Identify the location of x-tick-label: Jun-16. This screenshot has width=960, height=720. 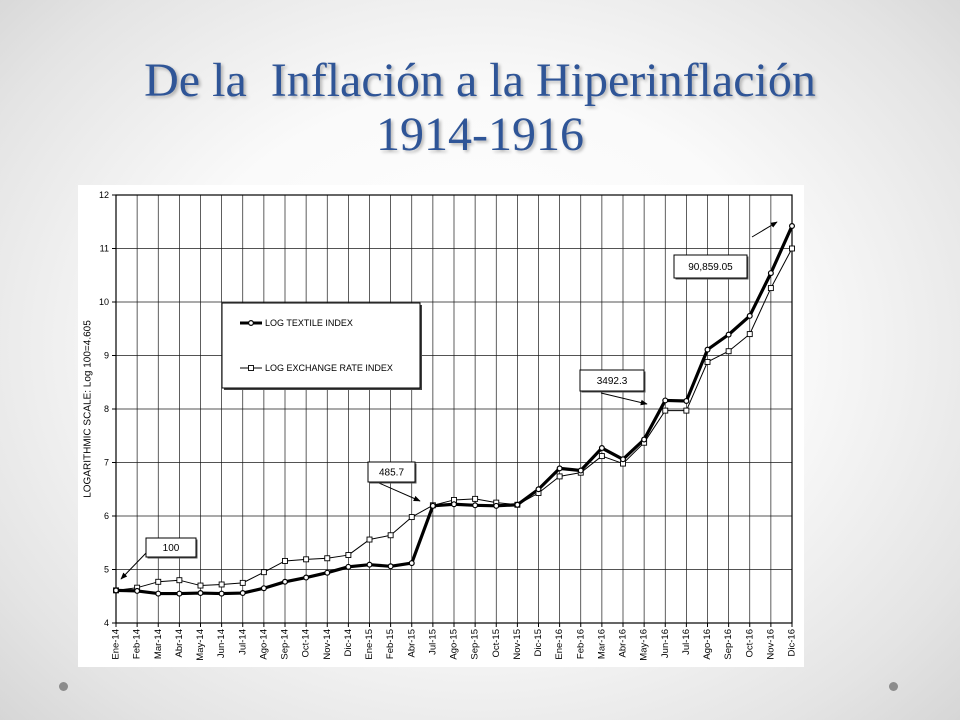
(665, 643).